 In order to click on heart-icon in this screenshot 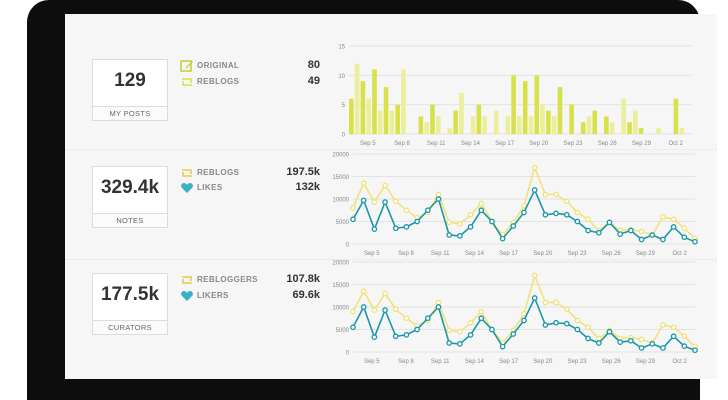, I will do `click(187, 188)`.